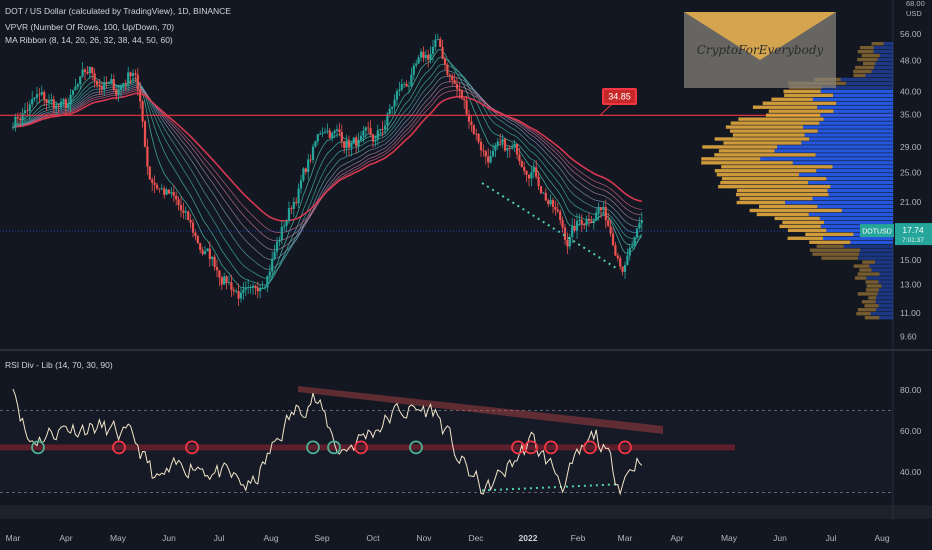 The height and width of the screenshot is (550, 932). I want to click on time-axis-label: Mar, so click(625, 538).